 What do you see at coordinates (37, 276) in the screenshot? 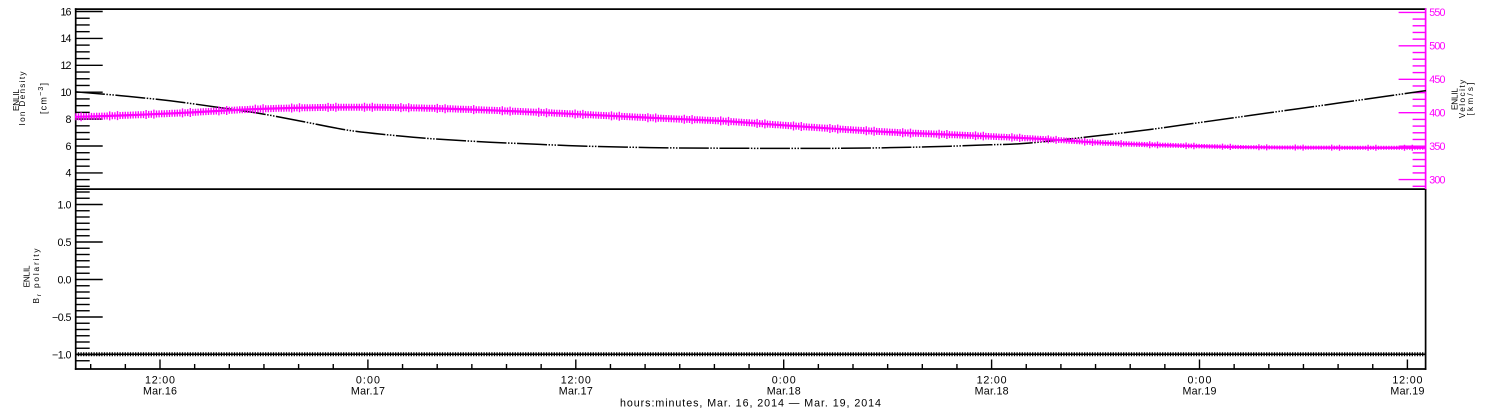
I see `svg-text: Br polarity` at bounding box center [37, 276].